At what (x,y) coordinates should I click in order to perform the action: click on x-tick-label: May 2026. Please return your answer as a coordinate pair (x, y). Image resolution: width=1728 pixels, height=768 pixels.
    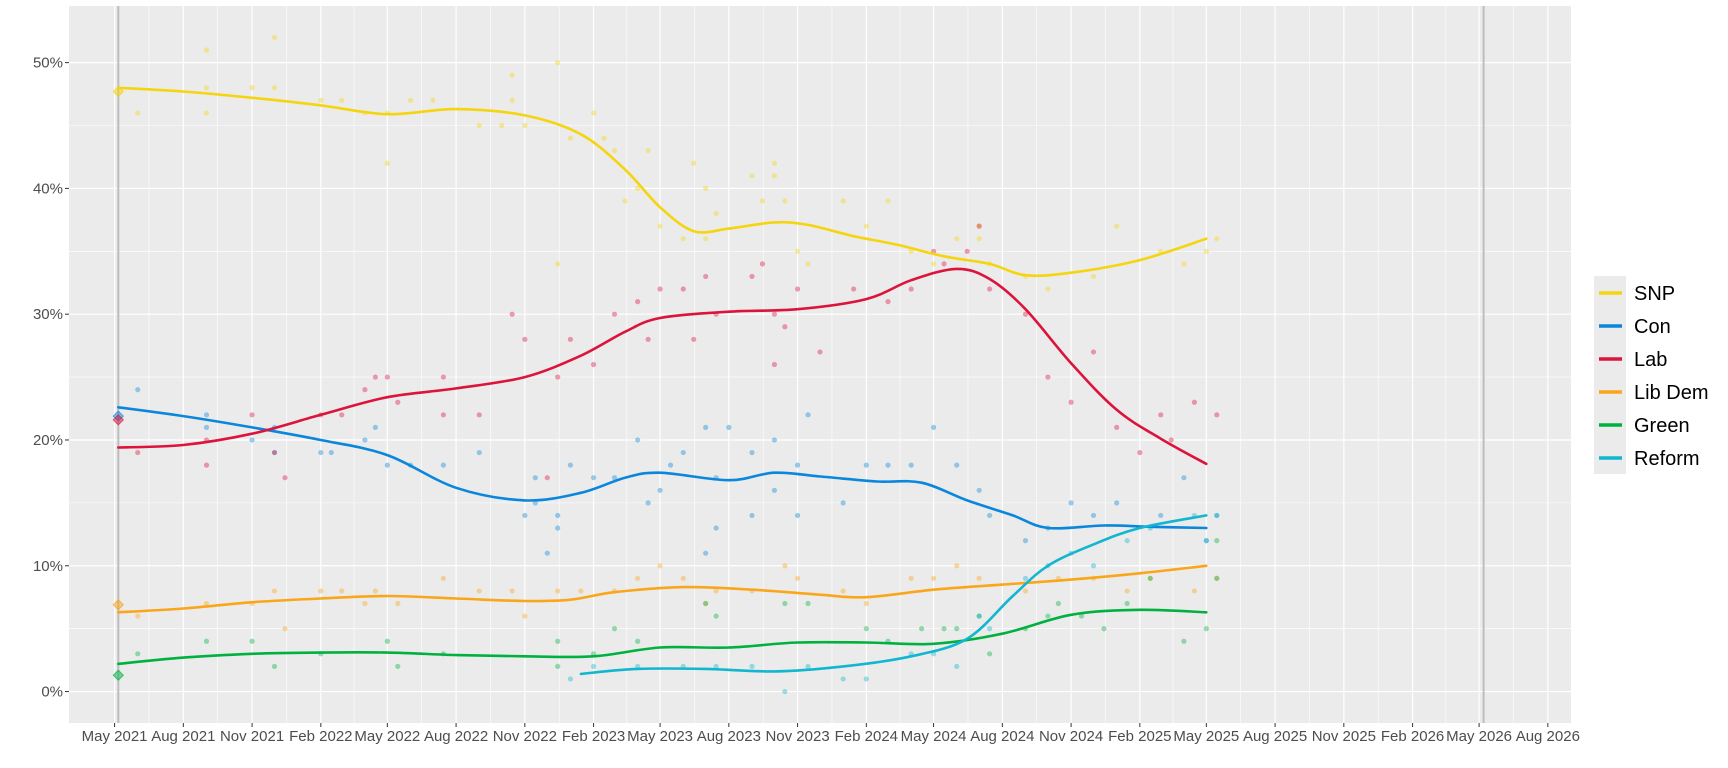
    Looking at the image, I should click on (1479, 736).